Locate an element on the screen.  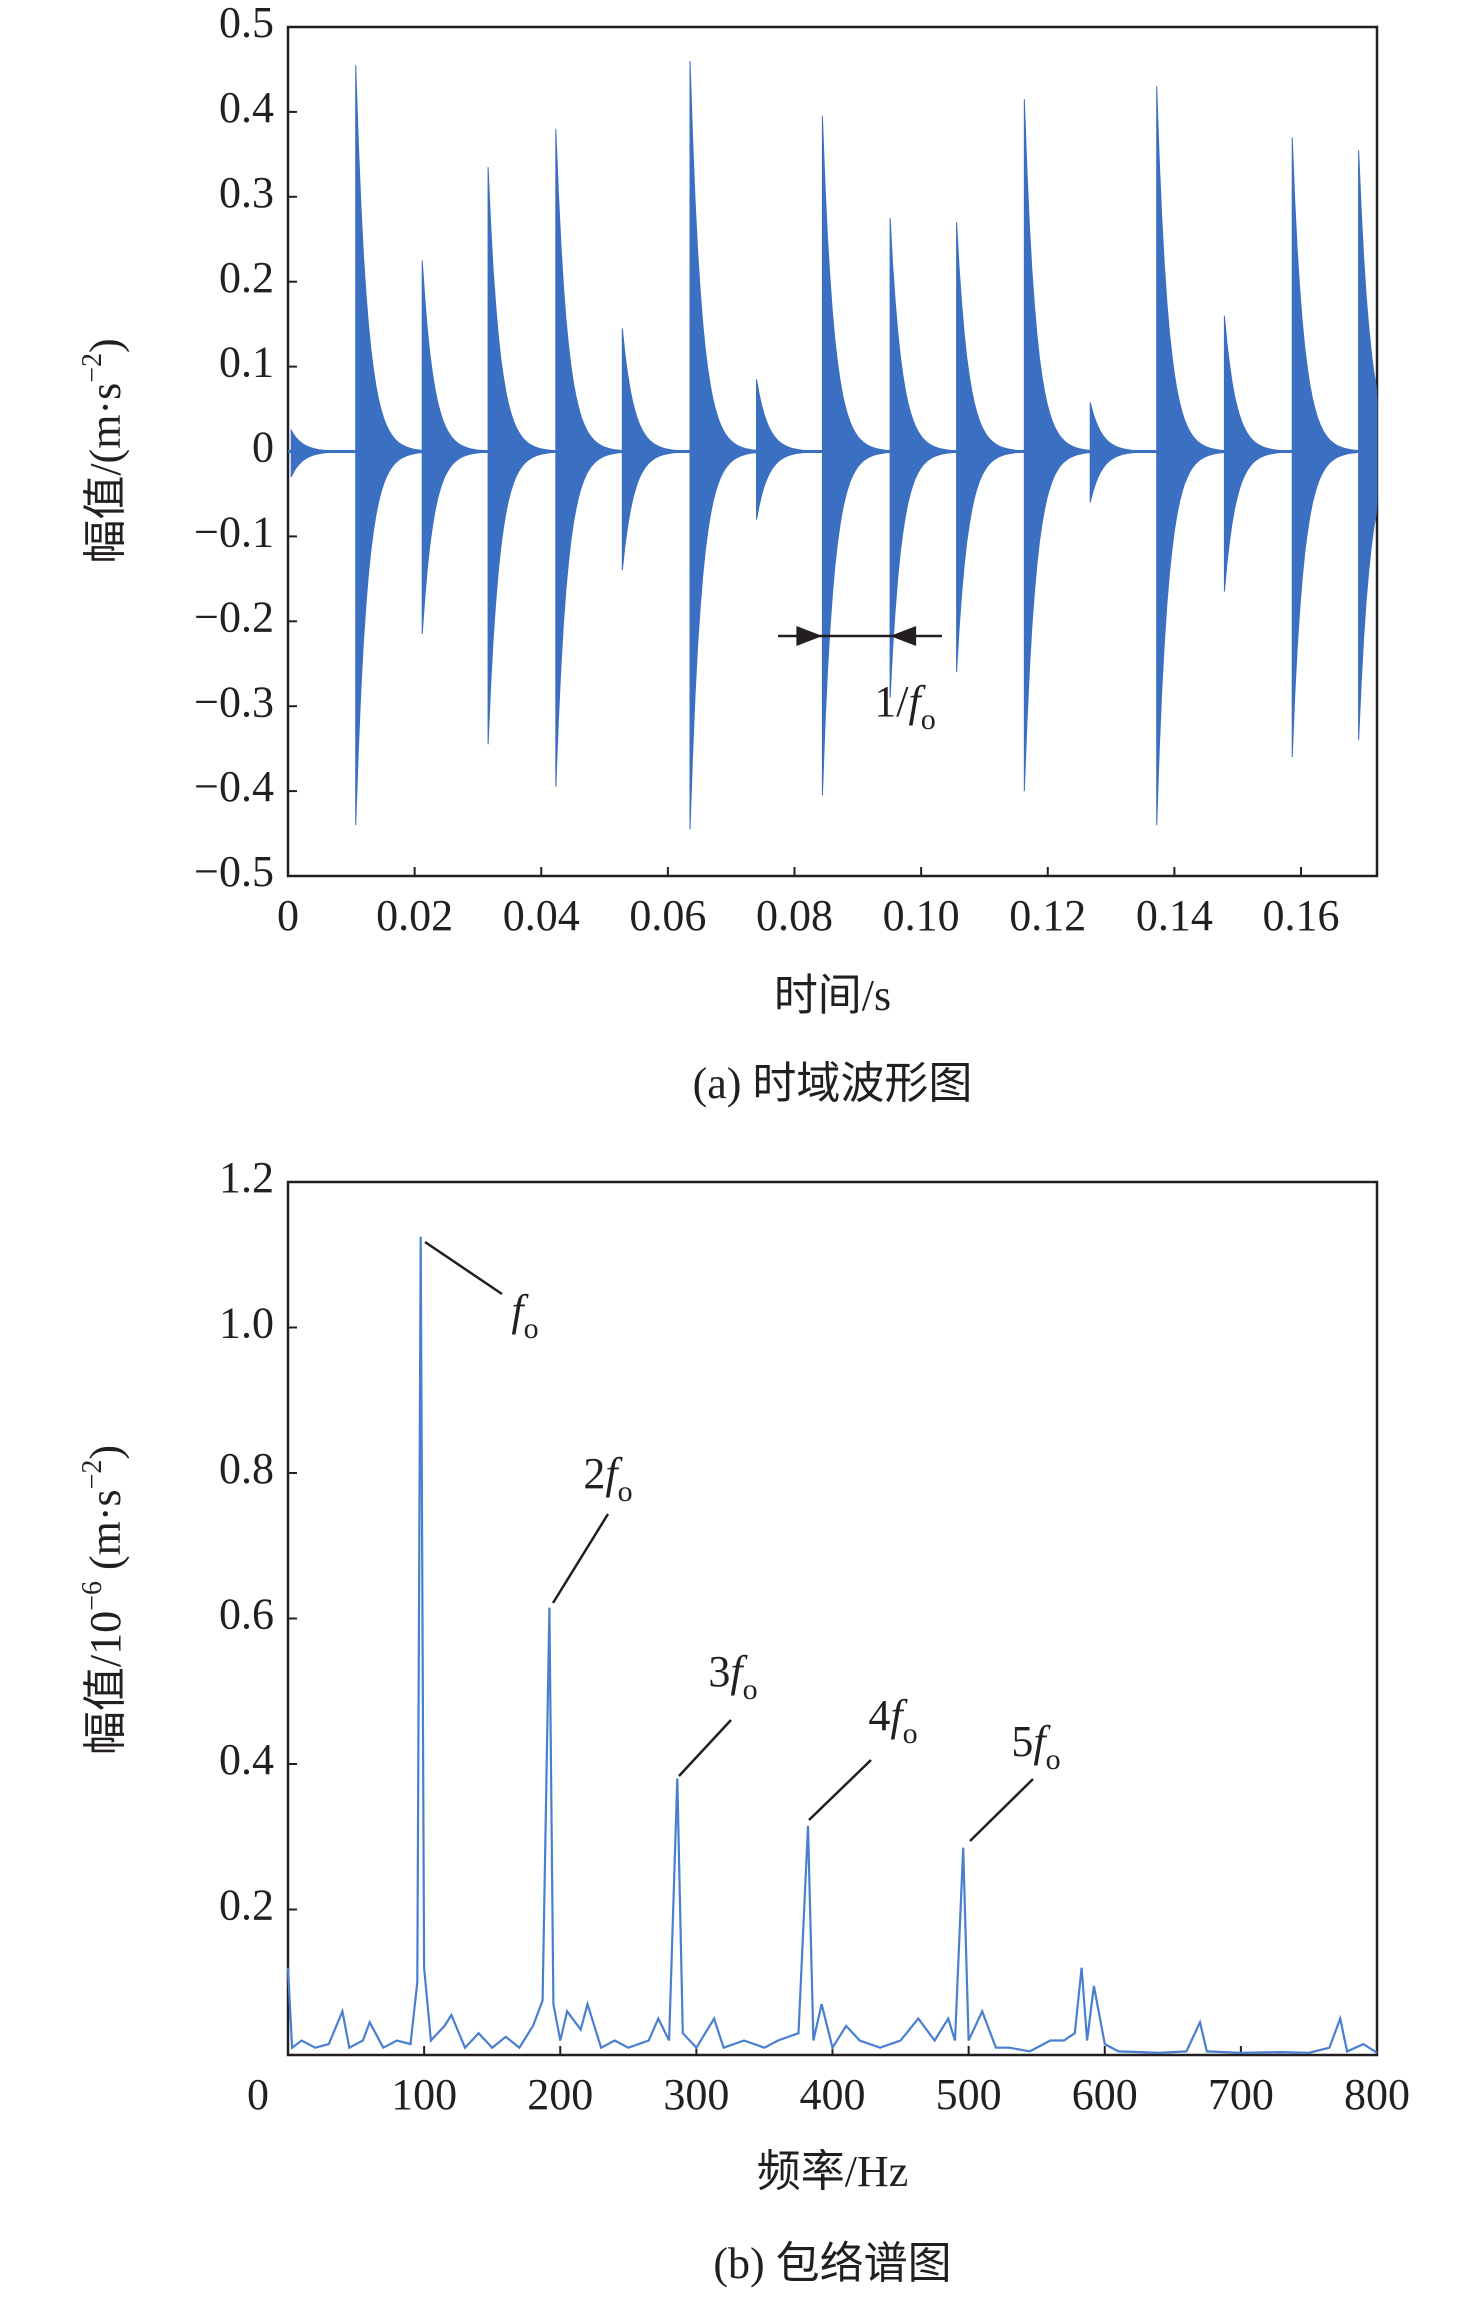
y-axis-label: 幅值/10−6 (m·s−2) is located at coordinates (103, 1600).